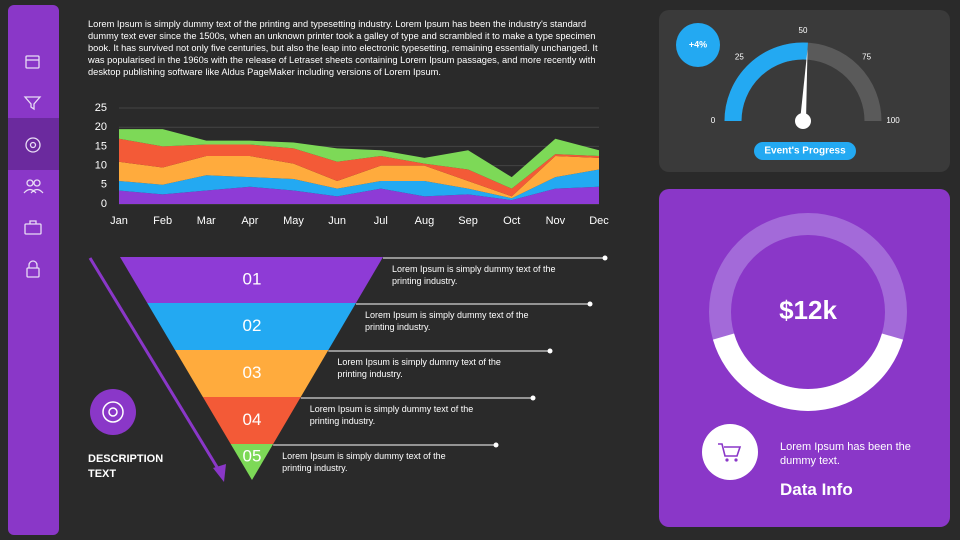 This screenshot has height=540, width=960. Describe the element at coordinates (337, 221) in the screenshot. I see `x-tick-label: Jun` at that location.